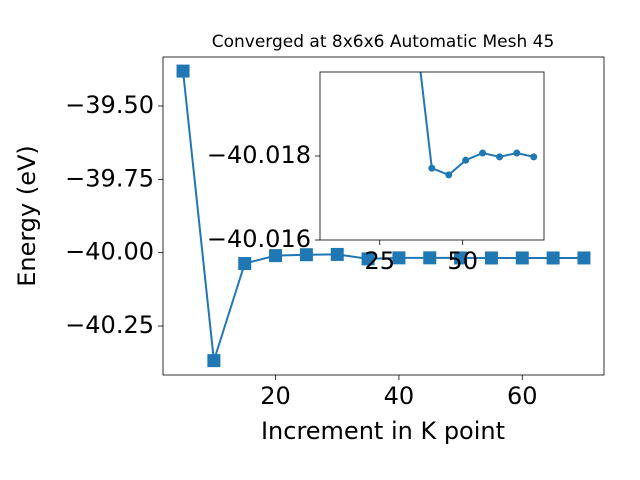  I want to click on x-axis-label: Increment in K point, so click(383, 431).